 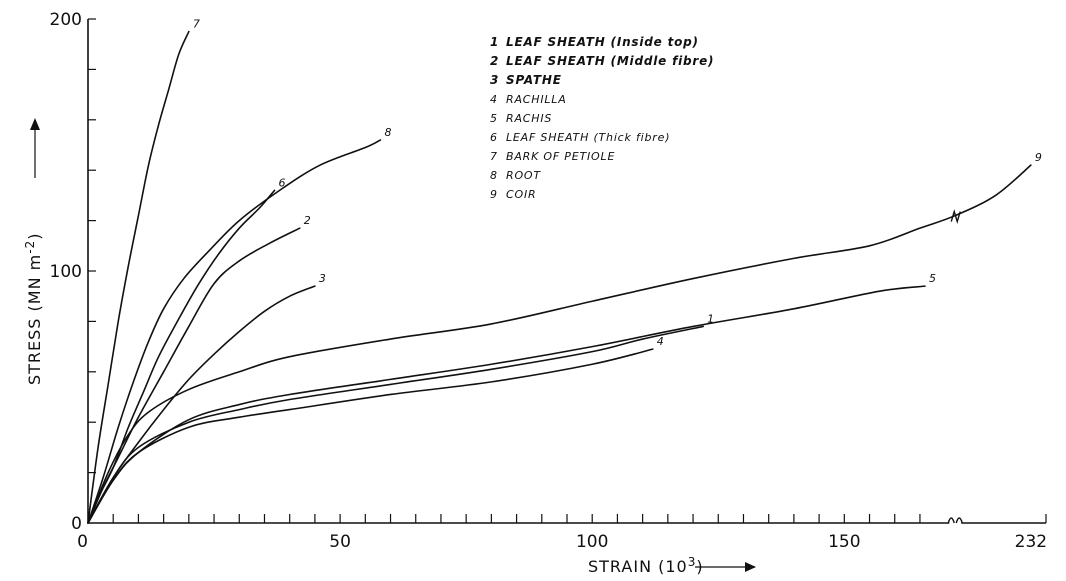 I want to click on y-axis-title: STRESS (MN m-2), so click(x=33, y=309).